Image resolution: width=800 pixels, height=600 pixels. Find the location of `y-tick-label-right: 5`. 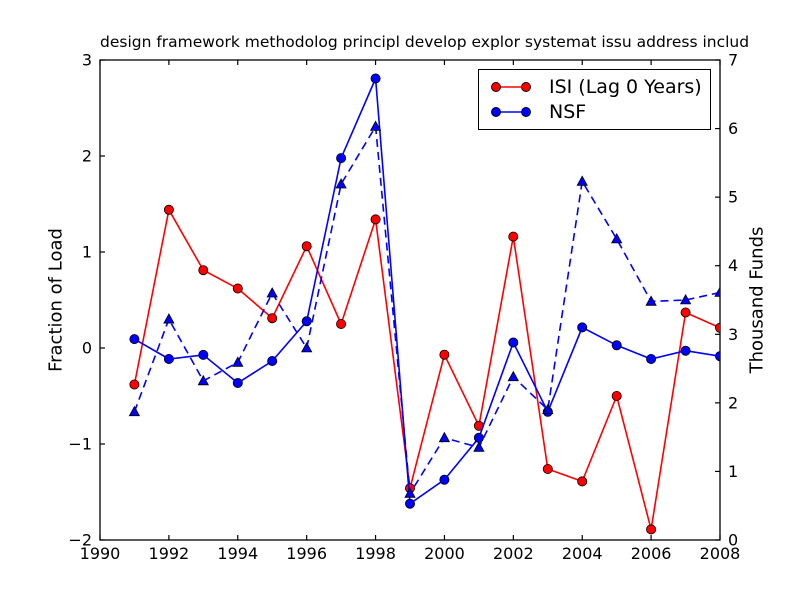

y-tick-label-right: 5 is located at coordinates (733, 197).